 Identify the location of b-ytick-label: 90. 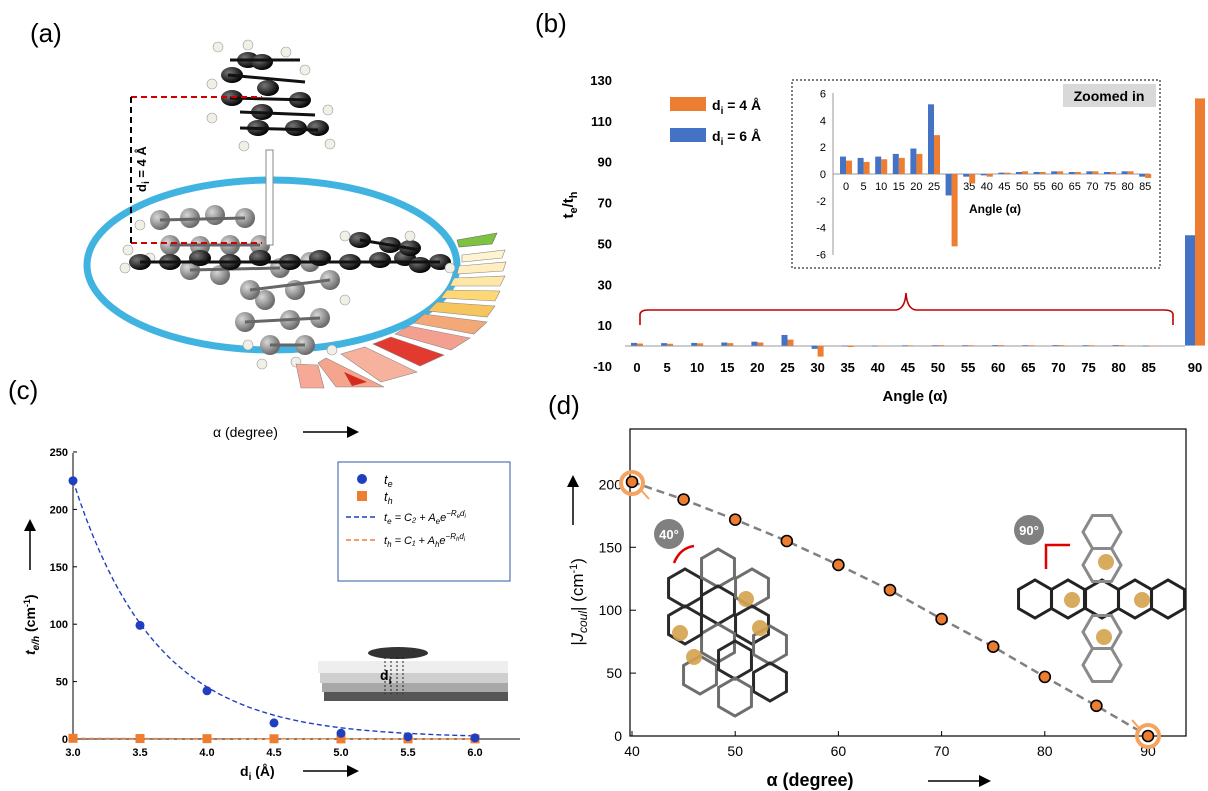
(605, 162).